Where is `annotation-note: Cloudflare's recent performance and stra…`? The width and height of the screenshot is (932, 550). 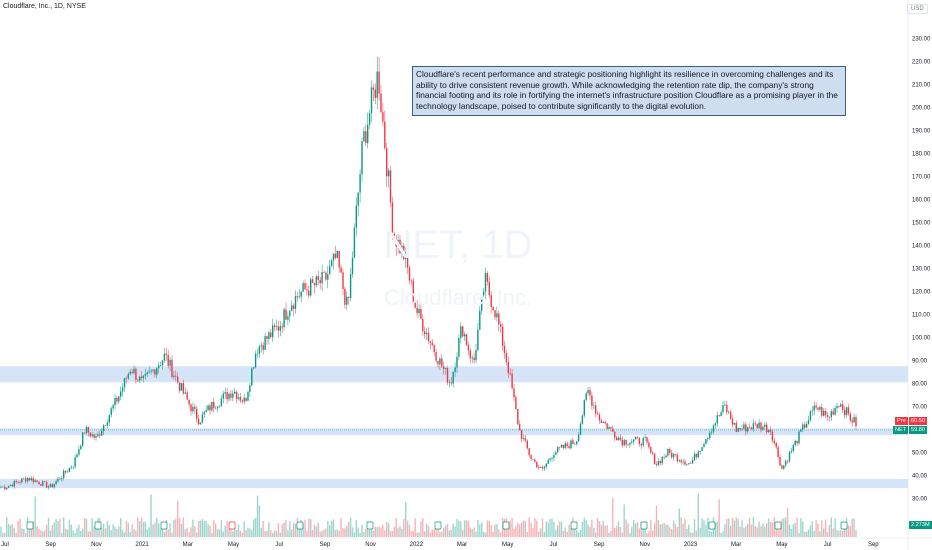 annotation-note: Cloudflare's recent performance and stra… is located at coordinates (629, 91).